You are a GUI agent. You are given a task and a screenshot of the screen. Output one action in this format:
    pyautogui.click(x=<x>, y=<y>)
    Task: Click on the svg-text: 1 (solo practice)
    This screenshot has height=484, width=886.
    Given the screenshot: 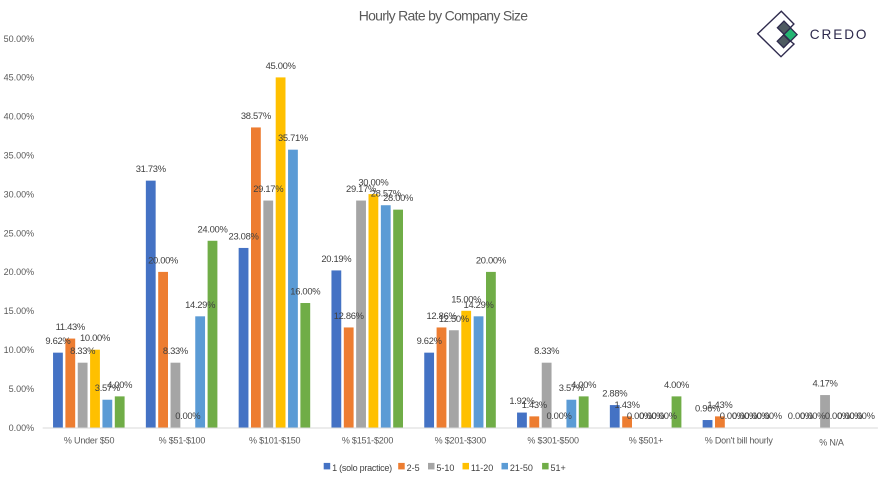 What is the action you would take?
    pyautogui.click(x=362, y=468)
    